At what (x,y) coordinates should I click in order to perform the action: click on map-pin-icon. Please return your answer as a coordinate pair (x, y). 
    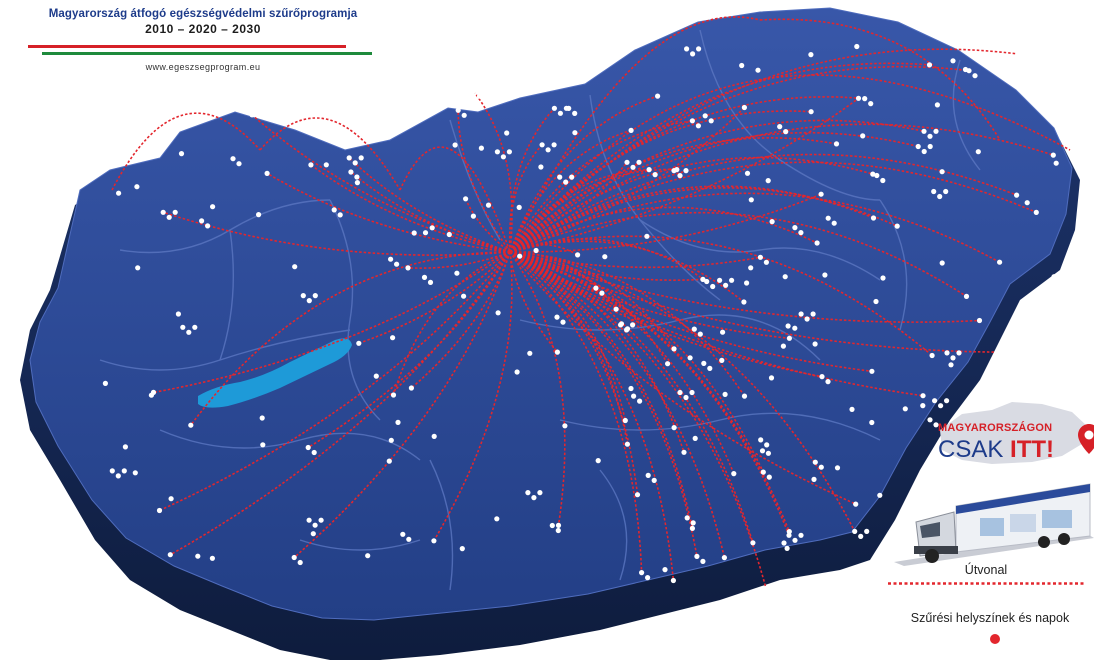
    Looking at the image, I should click on (1086, 439).